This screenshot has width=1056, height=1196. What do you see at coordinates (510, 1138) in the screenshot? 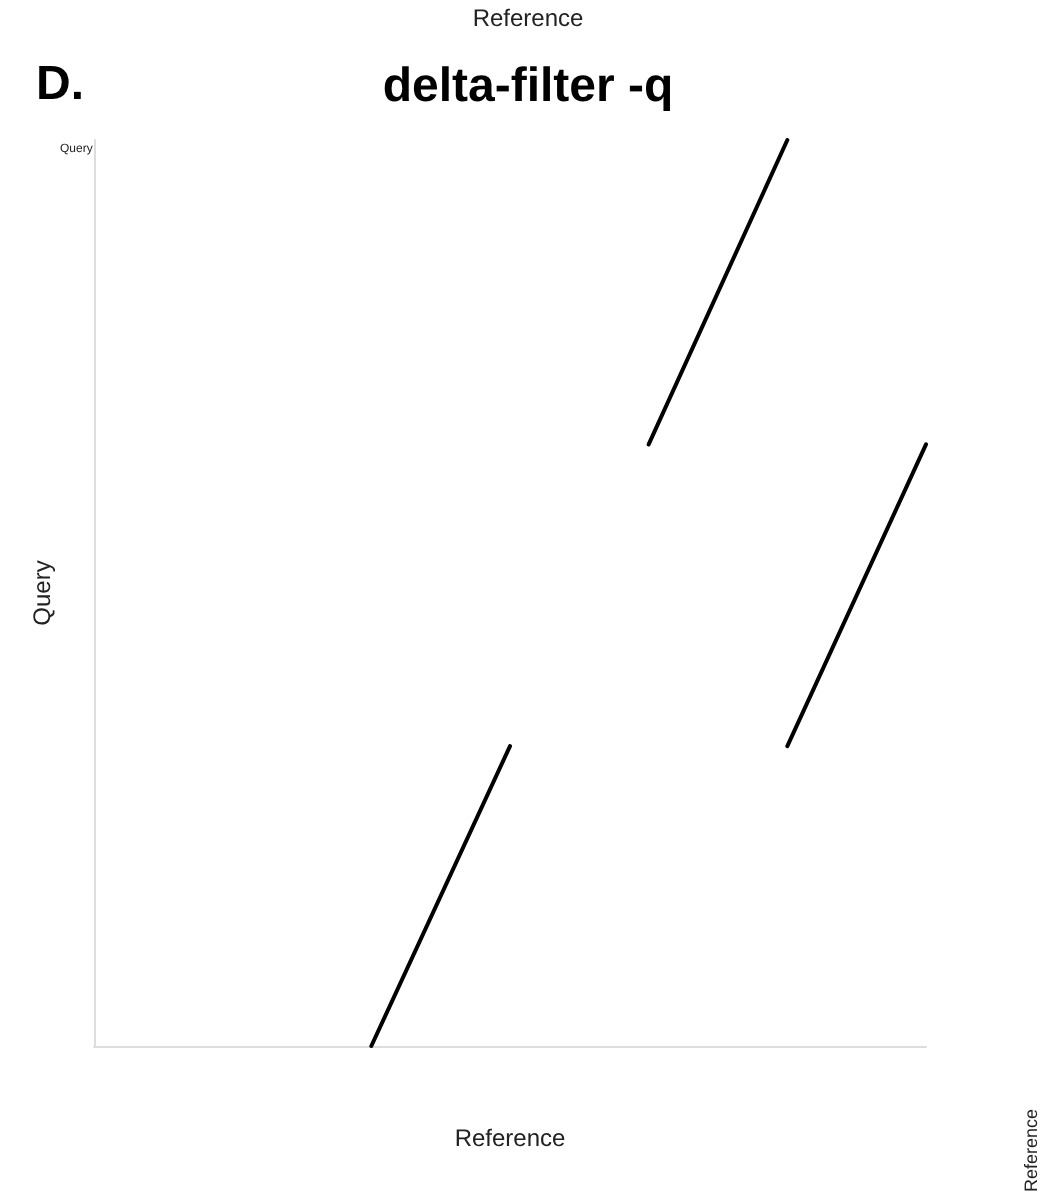
I see `x-axis-title: Reference` at bounding box center [510, 1138].